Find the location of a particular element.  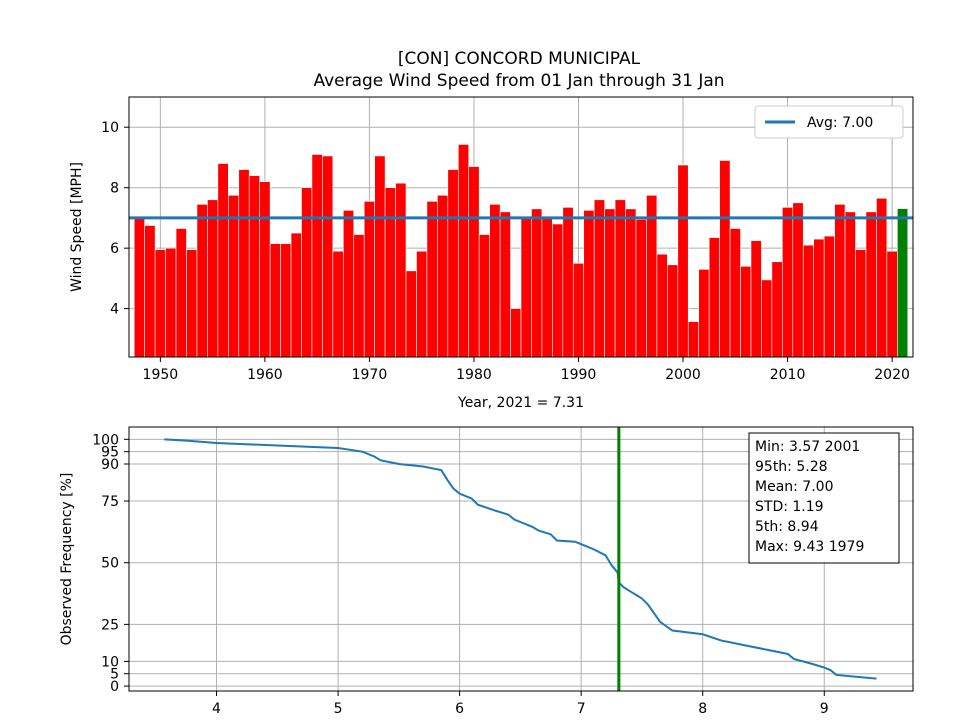

stats-box-frame is located at coordinates (824, 498).